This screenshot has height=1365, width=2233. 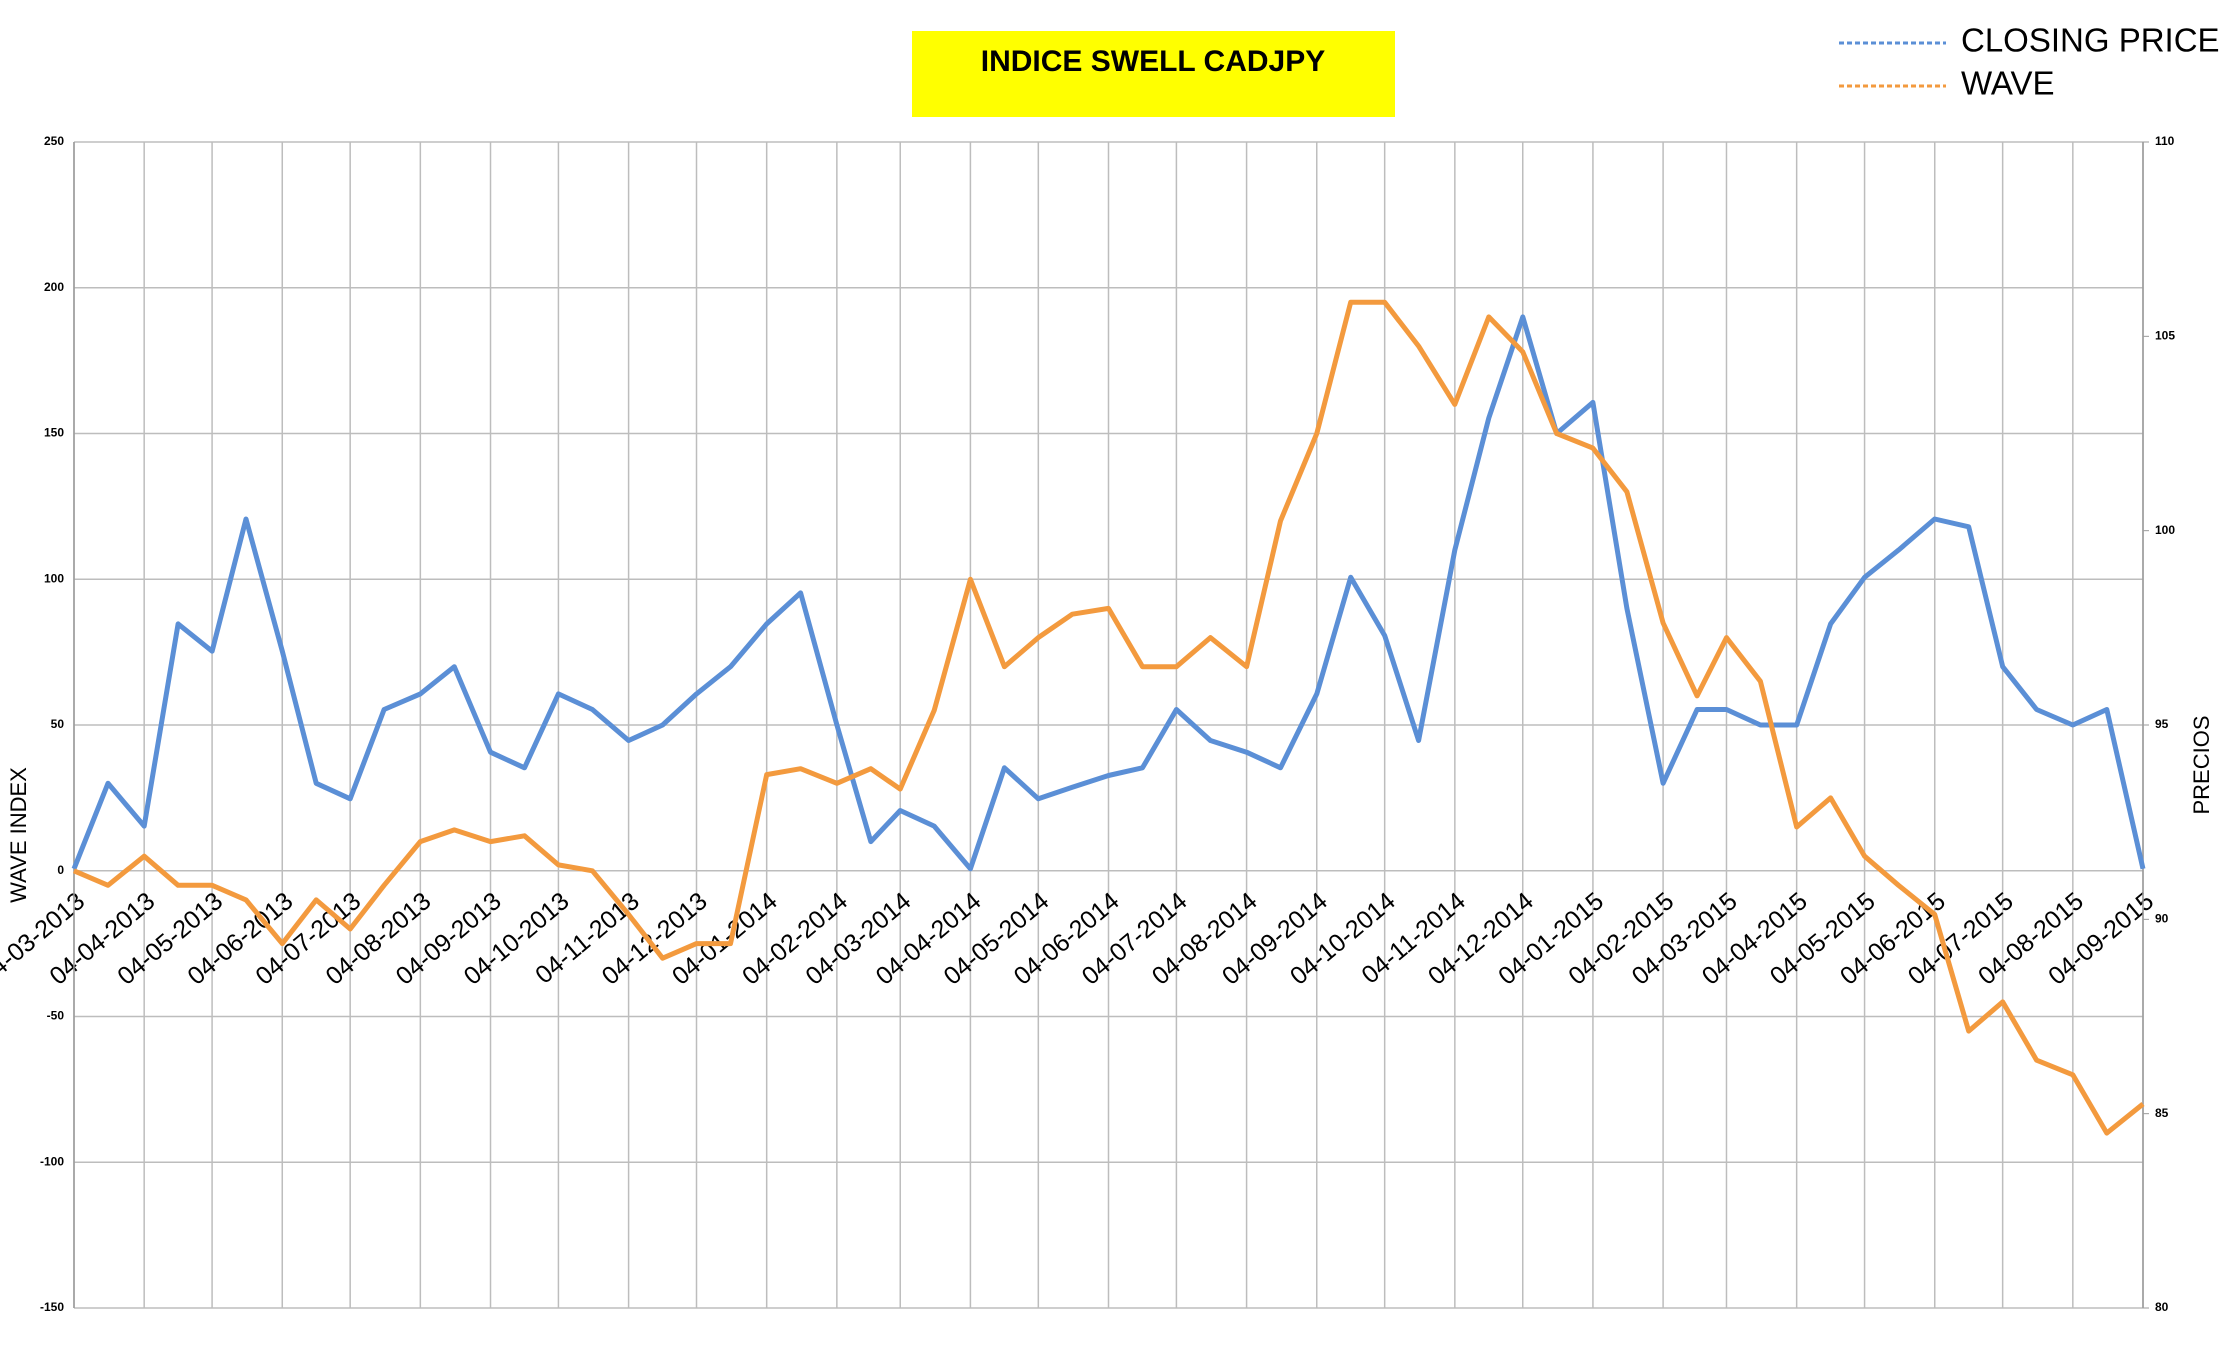 I want to click on y2-tick-label: 110, so click(x=2165, y=141).